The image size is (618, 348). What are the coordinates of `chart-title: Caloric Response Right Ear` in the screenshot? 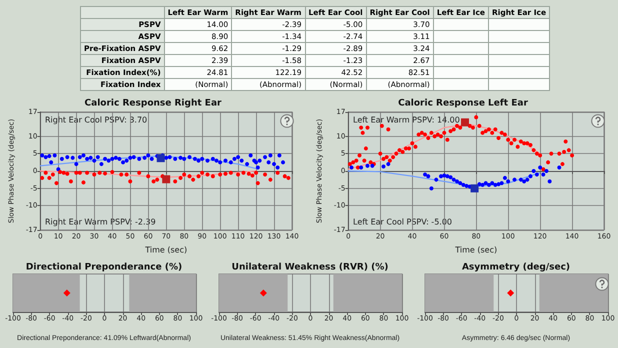 It's located at (153, 103).